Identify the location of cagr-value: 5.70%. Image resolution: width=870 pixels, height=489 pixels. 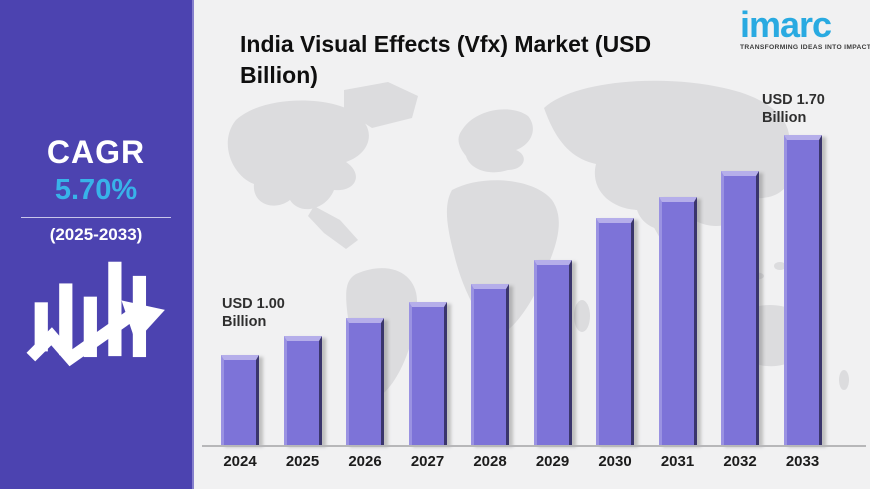
(96, 190).